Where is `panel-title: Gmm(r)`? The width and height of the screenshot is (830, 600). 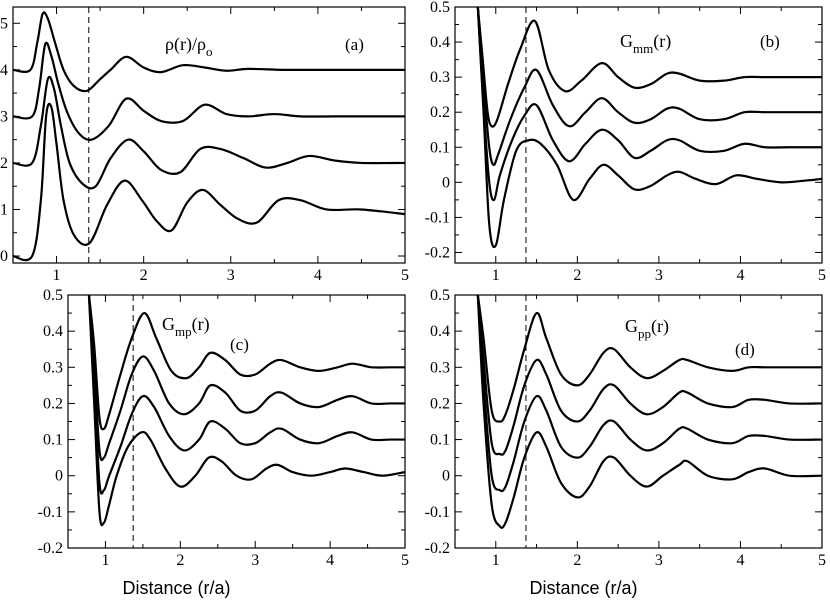
panel-title: Gmm(r) is located at coordinates (645, 43).